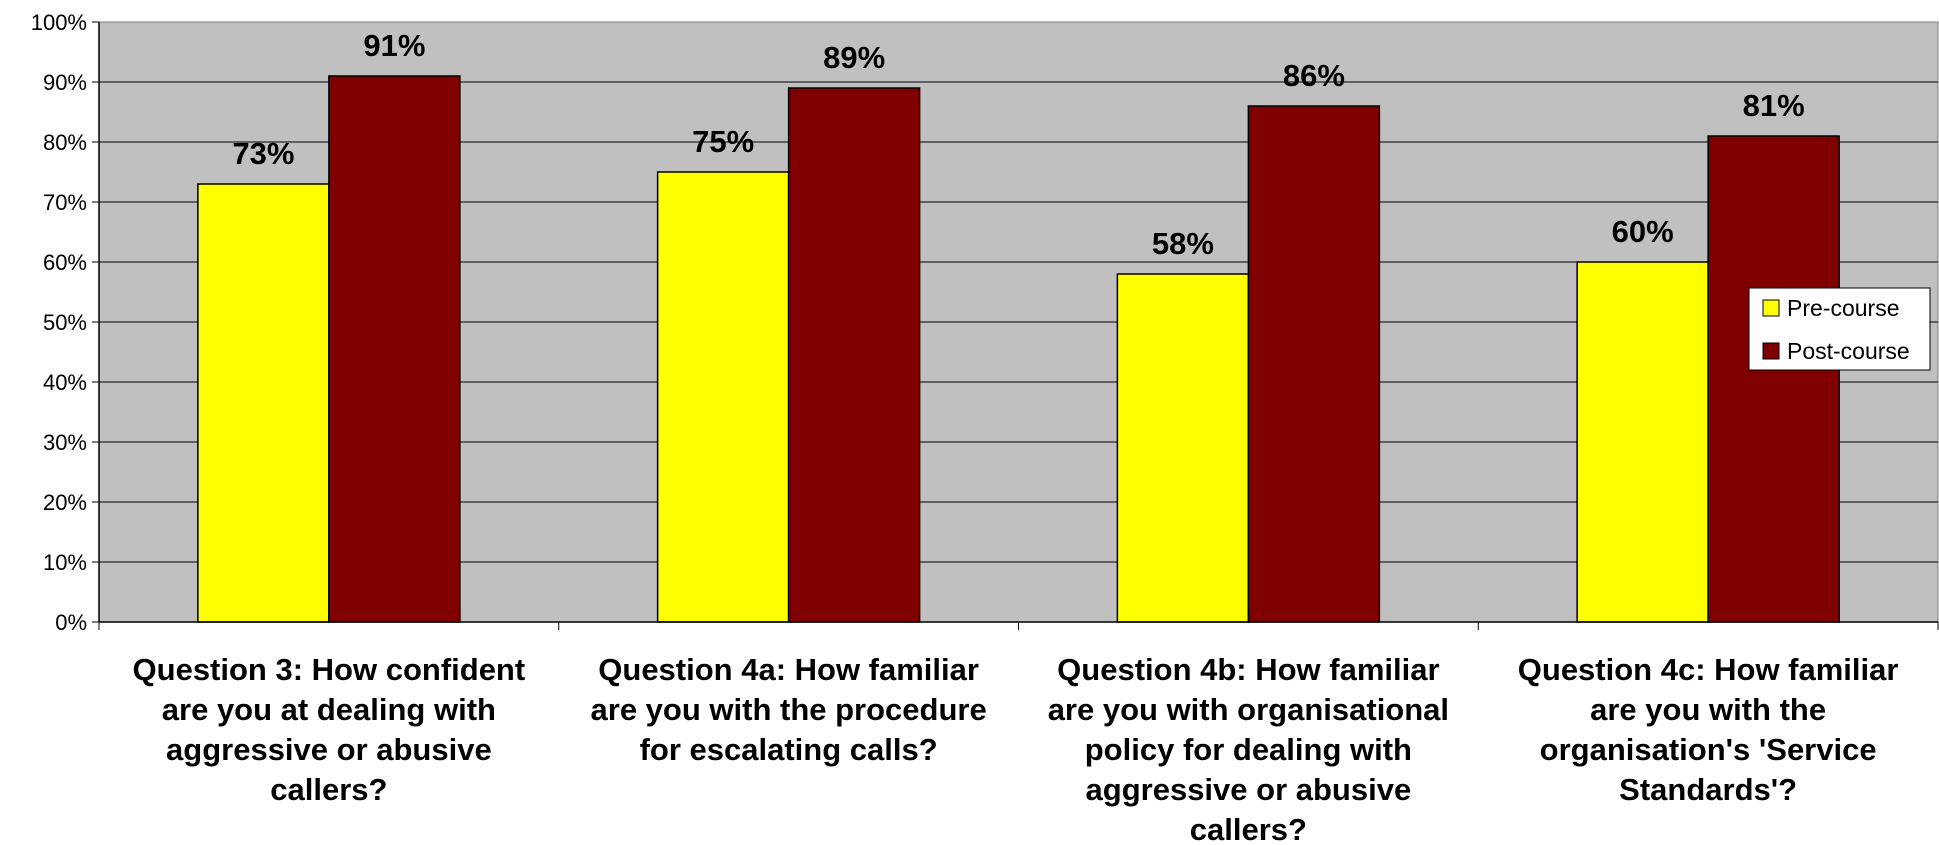 The height and width of the screenshot is (845, 1939). Describe the element at coordinates (59, 22) in the screenshot. I see `y-tick-label: 100%` at that location.